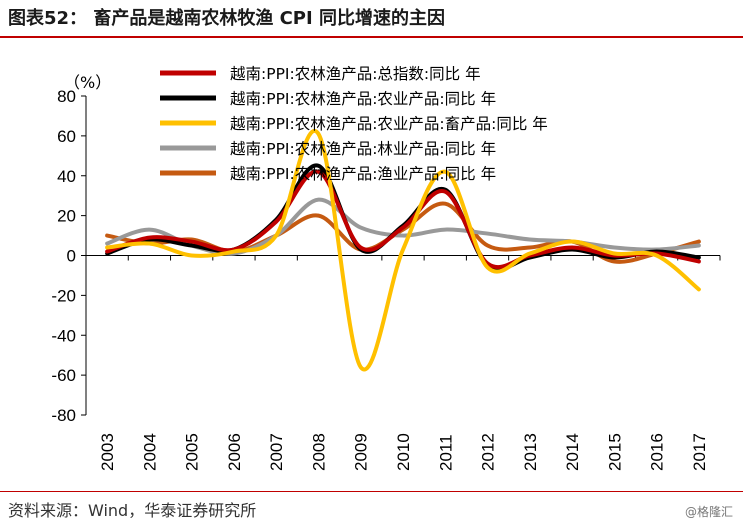 Image resolution: width=743 pixels, height=529 pixels. I want to click on x-tick-label: 2008, so click(318, 452).